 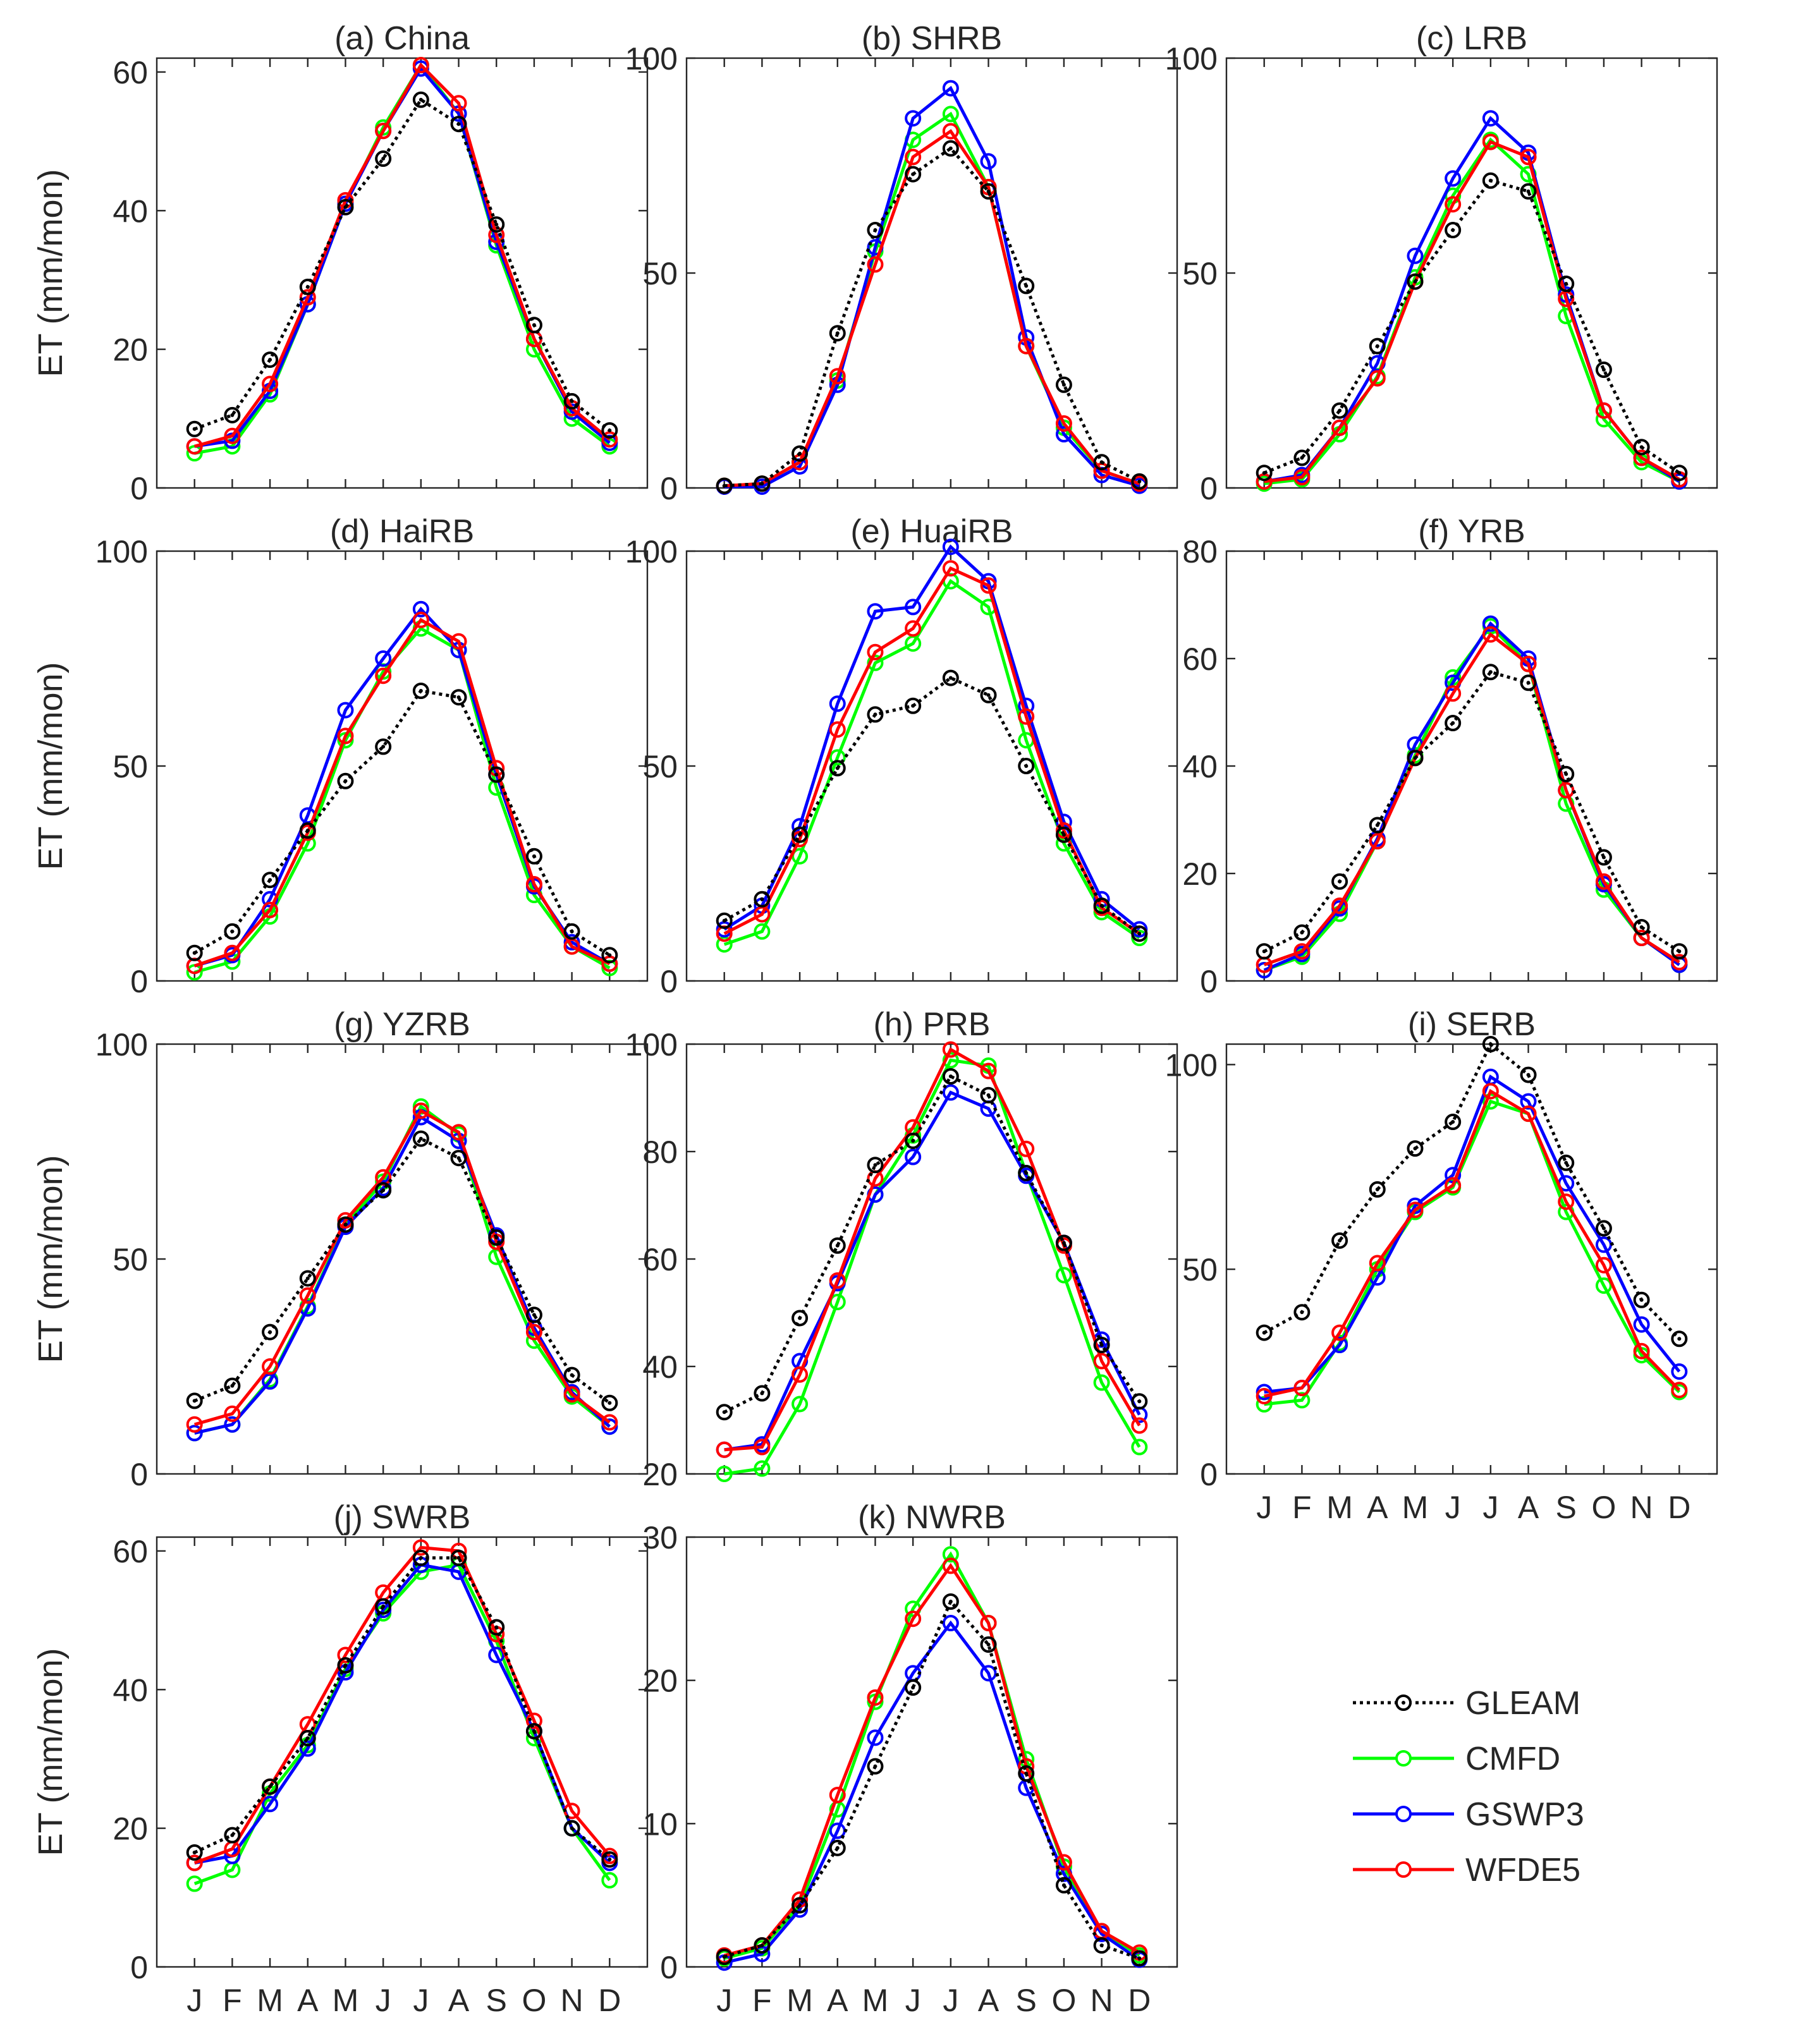 I want to click on series-line-gswp3, so click(x=1472, y=1234).